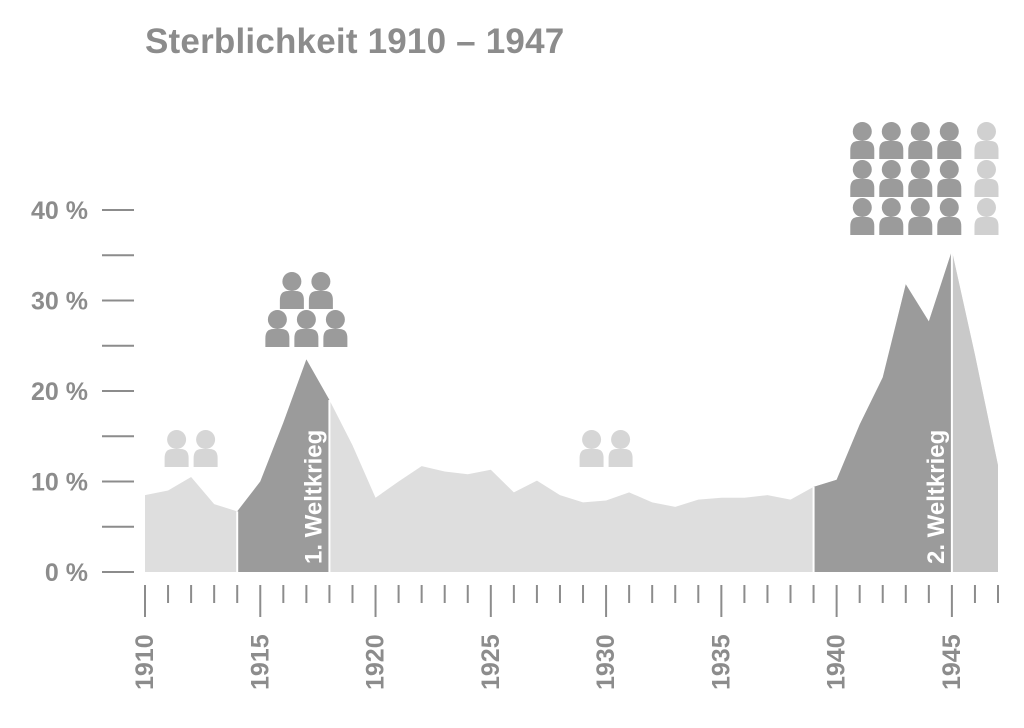 The image size is (1024, 728). What do you see at coordinates (376, 662) in the screenshot?
I see `x-tick-label: 1920` at bounding box center [376, 662].